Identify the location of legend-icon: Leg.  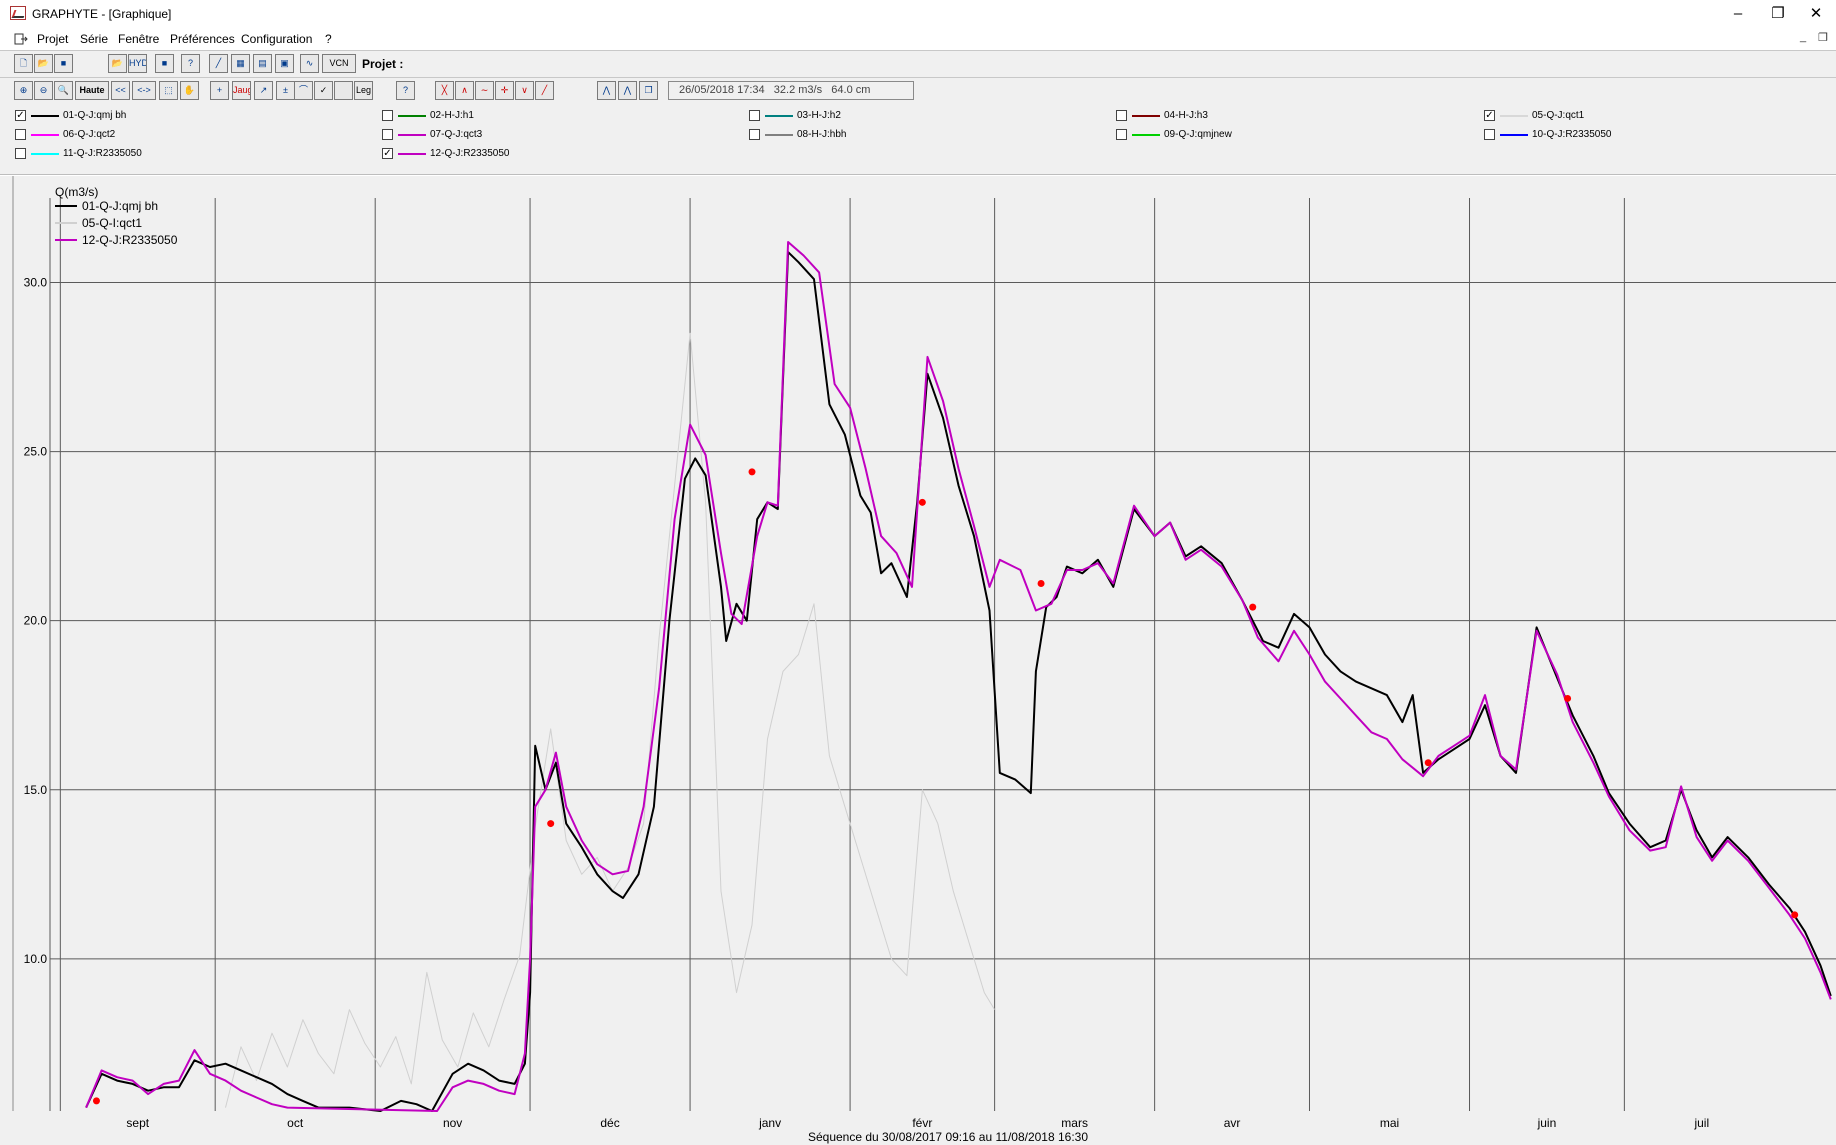
(363, 90).